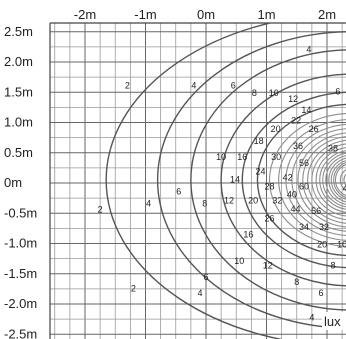  What do you see at coordinates (276, 157) in the screenshot?
I see `isoline-label: 30` at bounding box center [276, 157].